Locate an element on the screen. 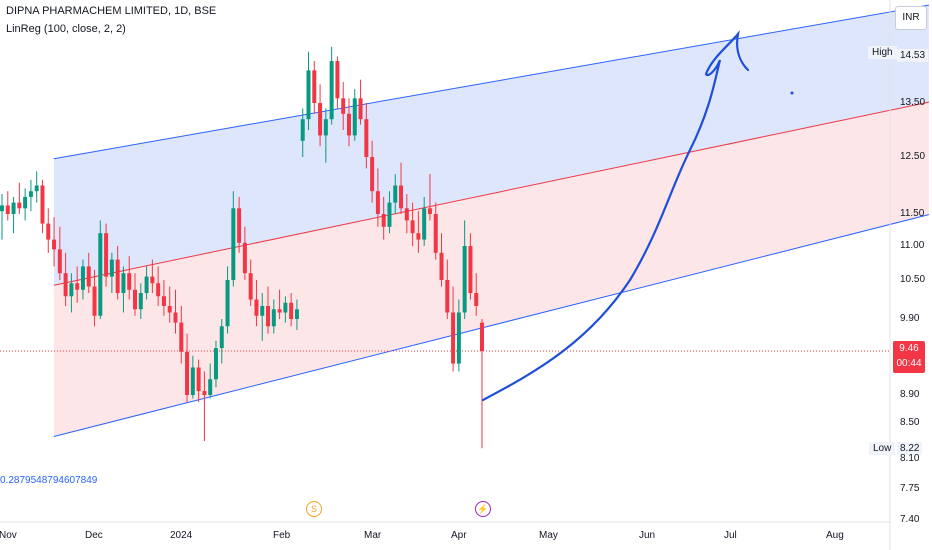 Image resolution: width=932 pixels, height=550 pixels. time-tick-label: May is located at coordinates (548, 535).